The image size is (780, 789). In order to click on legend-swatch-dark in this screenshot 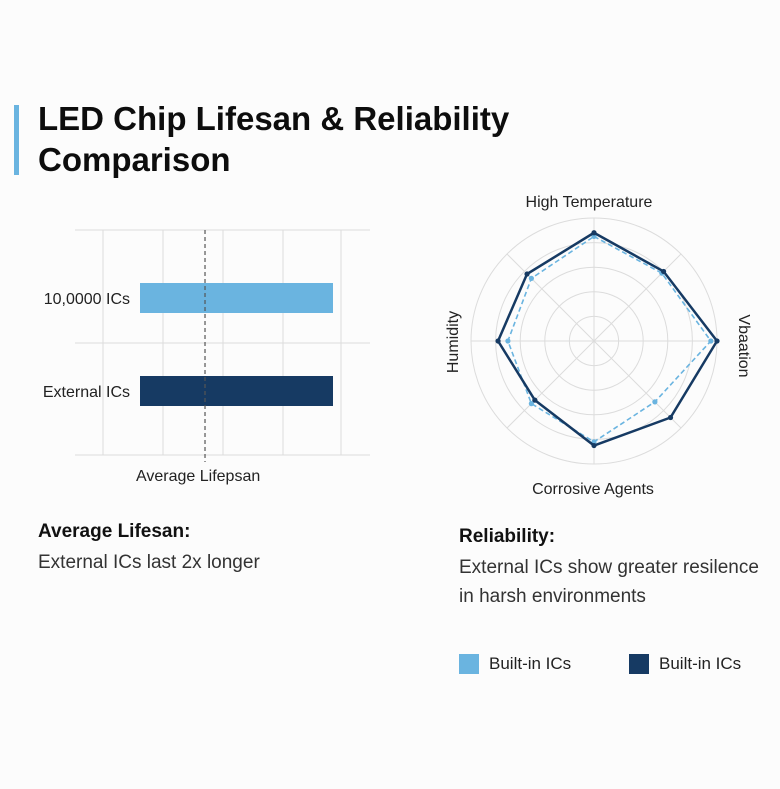, I will do `click(639, 664)`.